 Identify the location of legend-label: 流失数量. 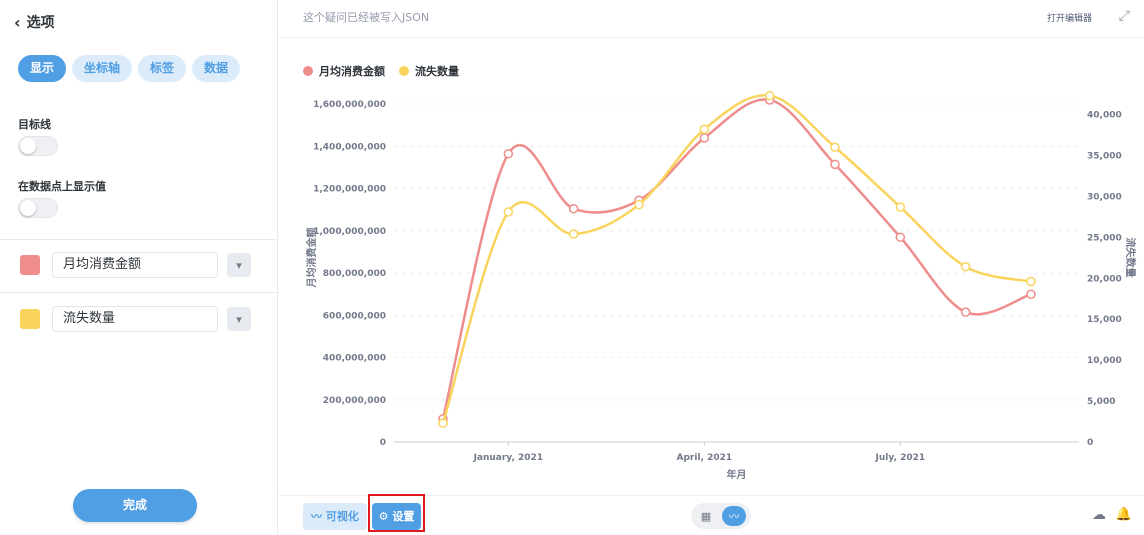
(437, 71).